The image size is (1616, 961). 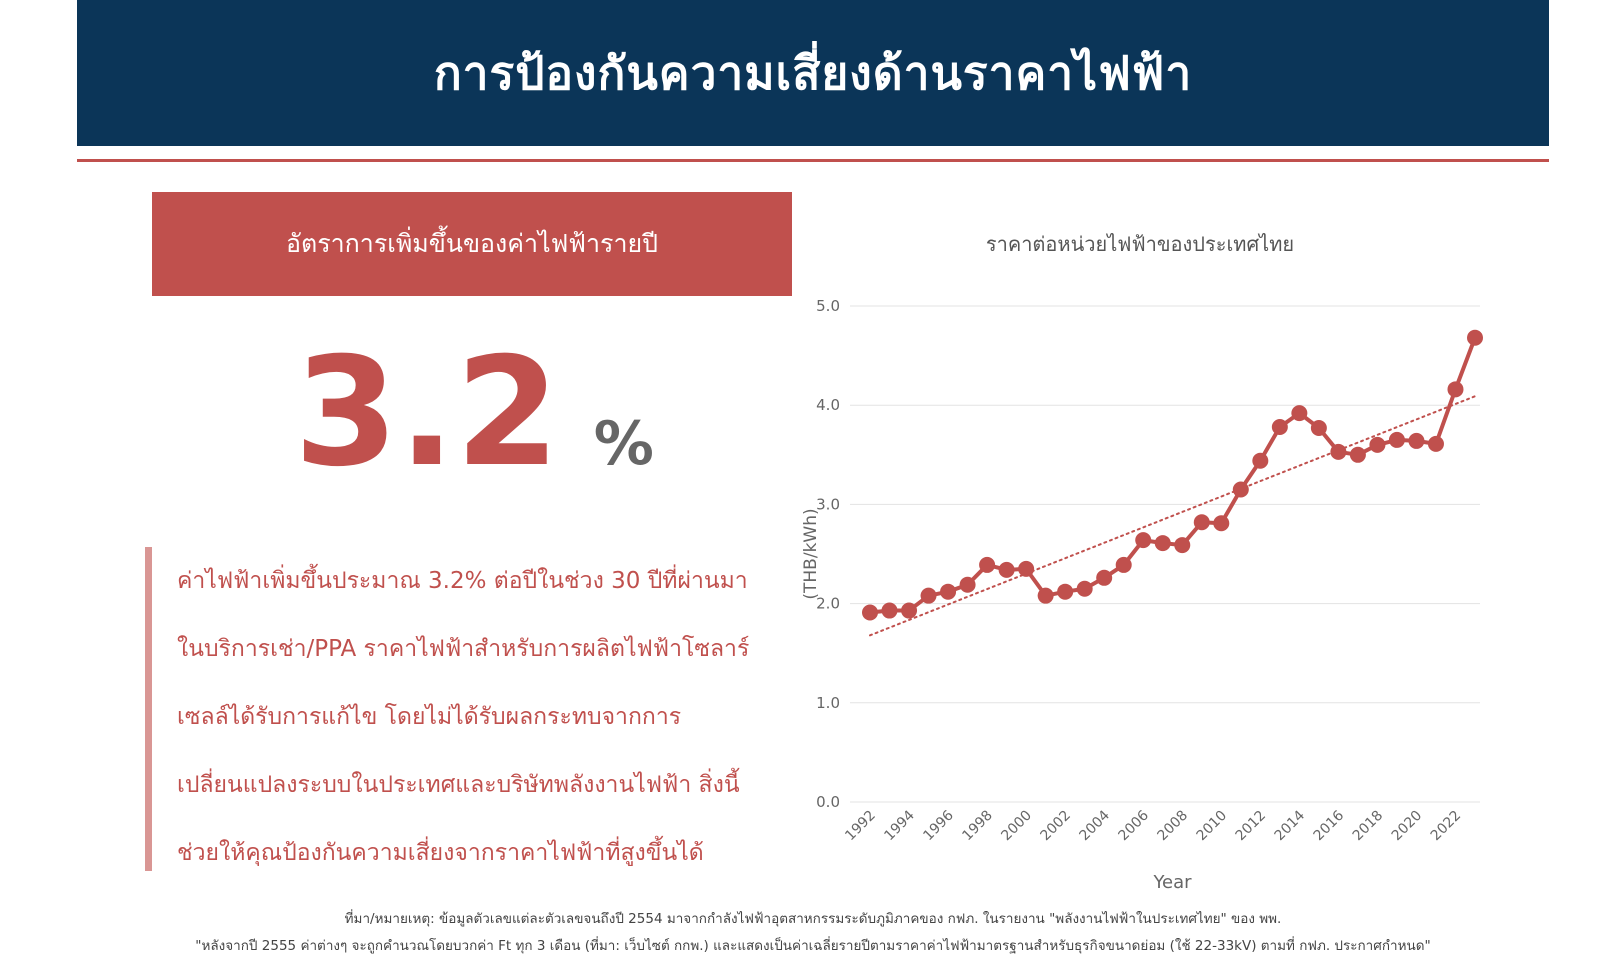 I want to click on page-title: การป้องกันความเสี่ยงด้านราคาไฟฟ้า, so click(x=813, y=72).